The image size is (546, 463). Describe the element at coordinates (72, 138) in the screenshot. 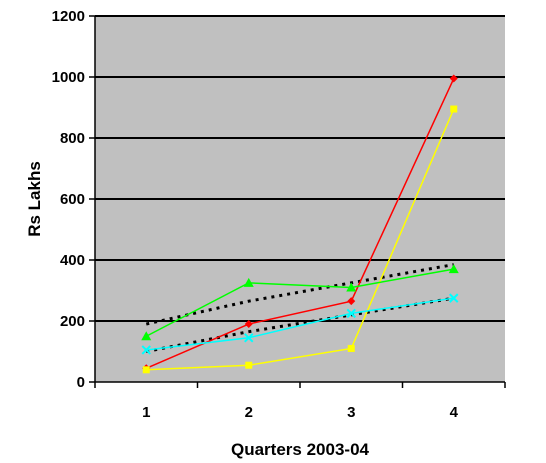

I see `y-tick-label-800: 800` at that location.